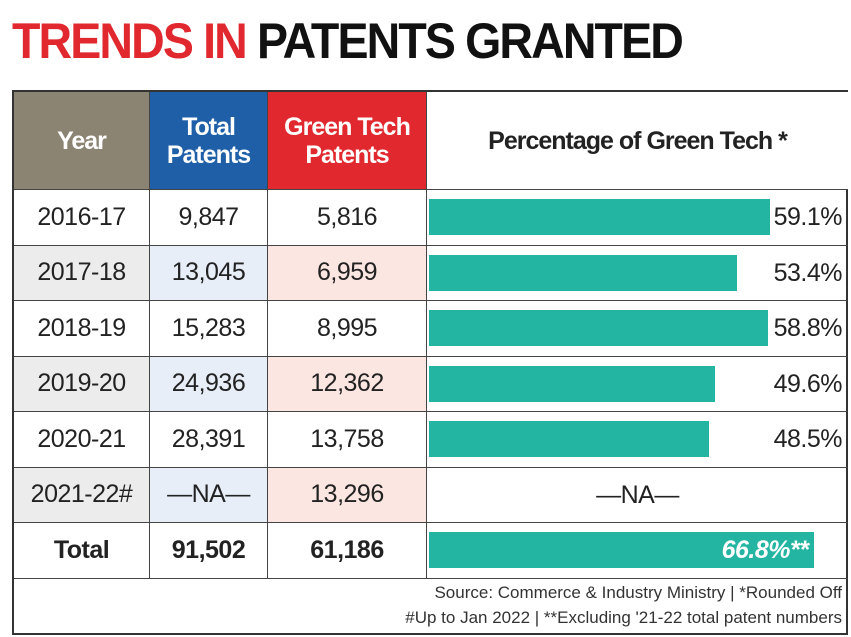 The height and width of the screenshot is (637, 851). I want to click on title-rest: PATENTS GRANTED, so click(470, 41).